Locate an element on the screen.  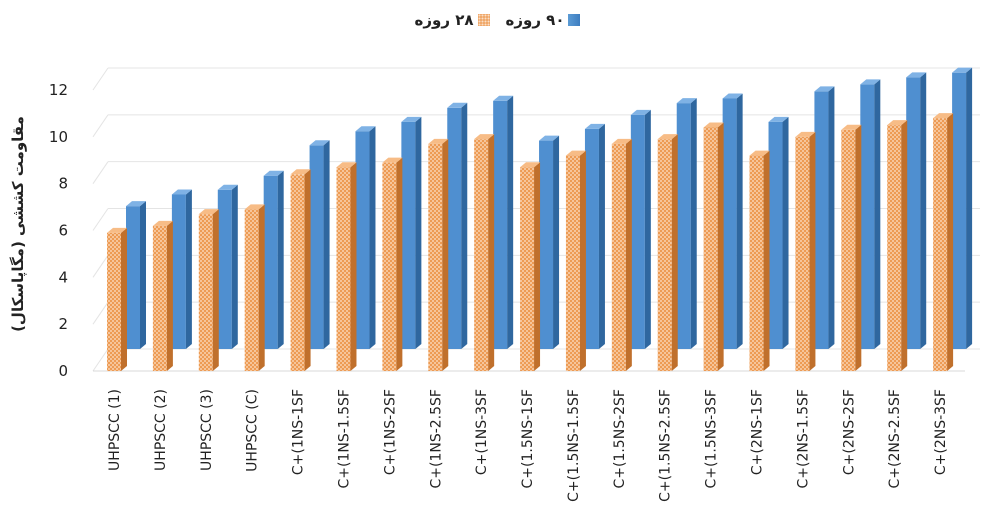
y-tick-label: 2 is located at coordinates (63, 324).